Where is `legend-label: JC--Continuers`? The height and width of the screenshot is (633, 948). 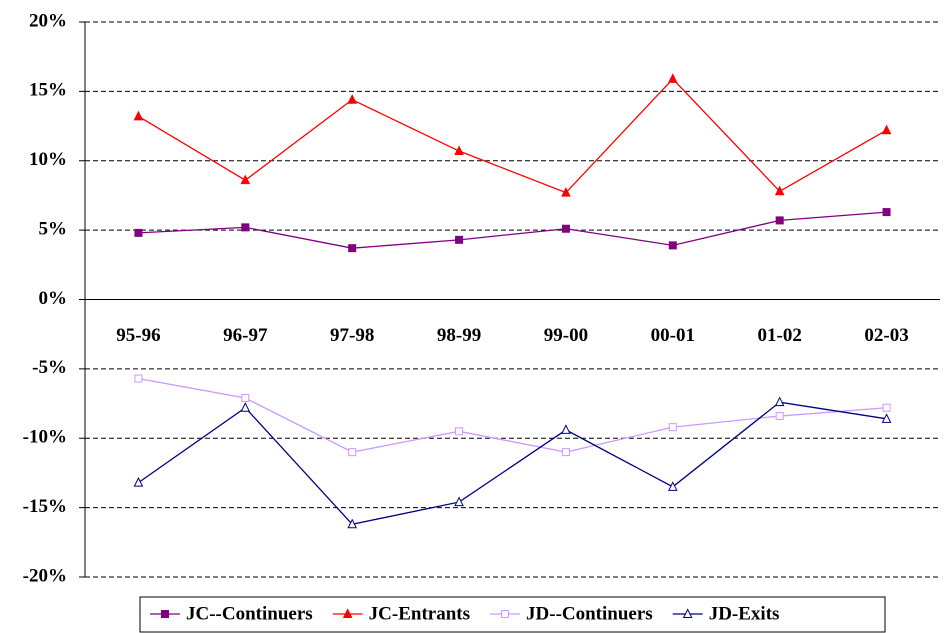
legend-label: JC--Continuers is located at coordinates (249, 613).